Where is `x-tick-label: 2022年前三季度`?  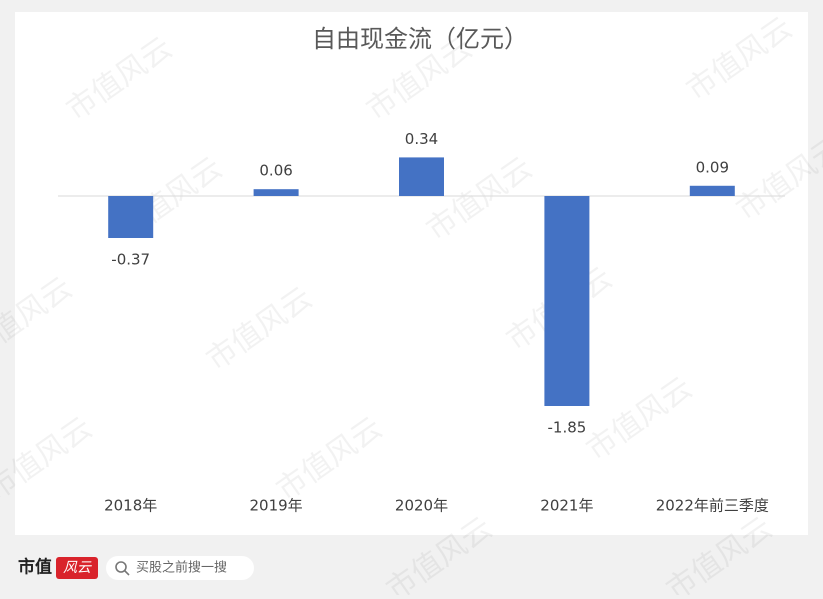 x-tick-label: 2022年前三季度 is located at coordinates (712, 506).